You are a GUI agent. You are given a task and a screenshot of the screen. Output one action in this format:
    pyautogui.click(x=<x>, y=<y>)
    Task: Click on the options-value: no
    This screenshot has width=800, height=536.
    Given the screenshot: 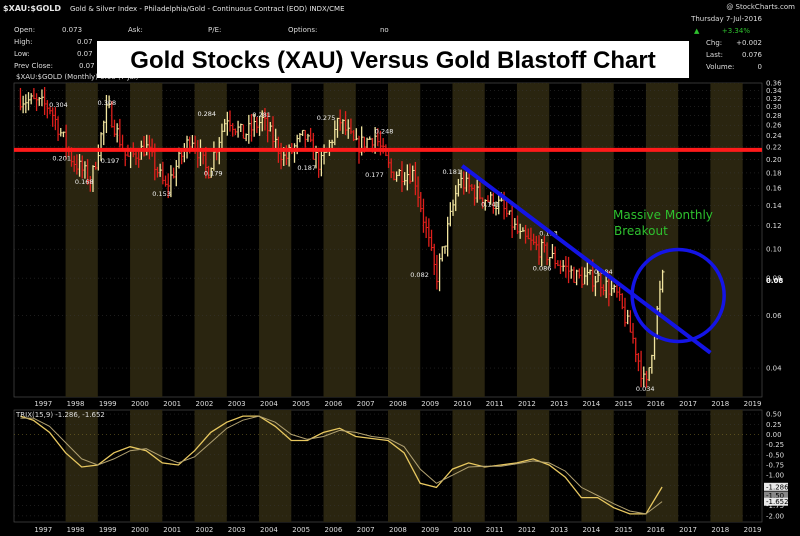 What is the action you would take?
    pyautogui.click(x=384, y=30)
    